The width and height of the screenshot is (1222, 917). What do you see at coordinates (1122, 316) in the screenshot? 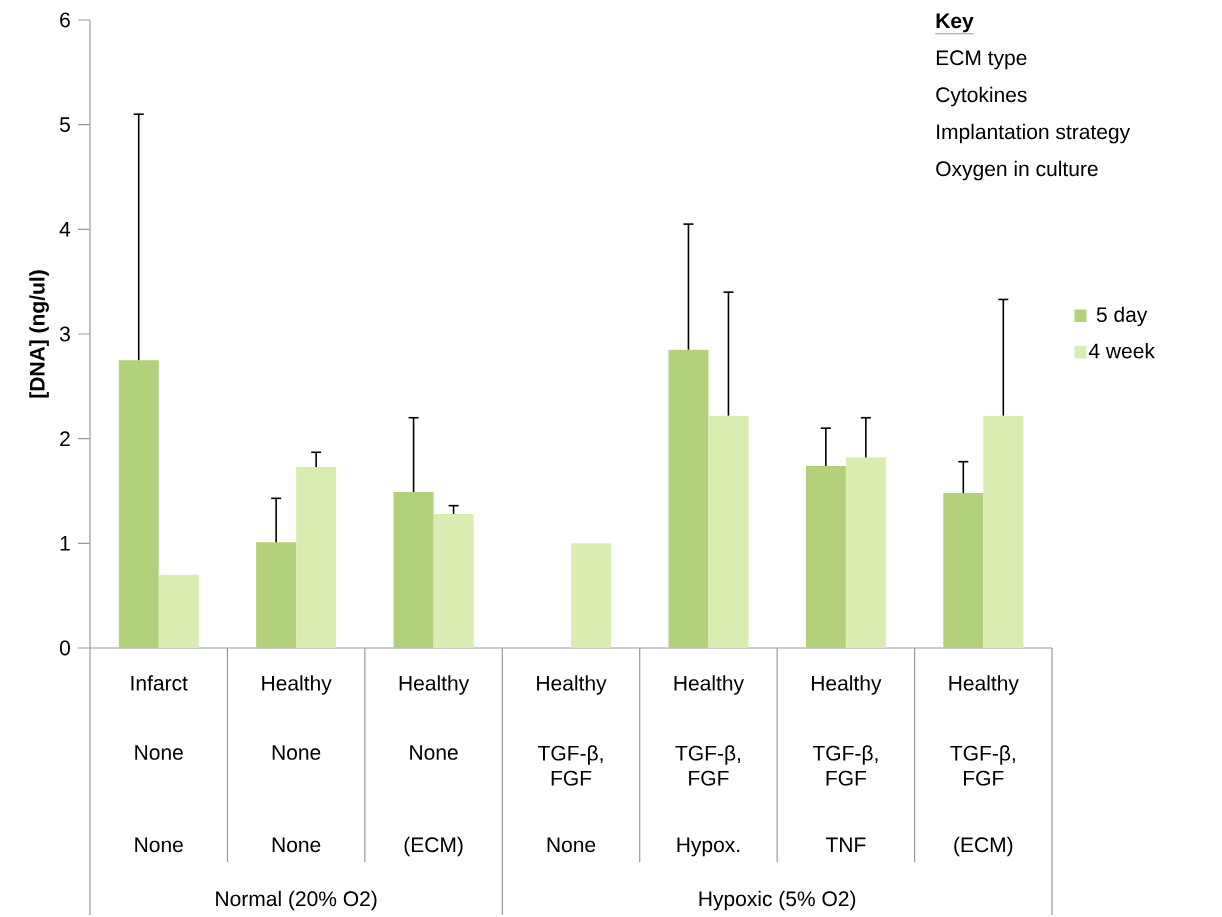
I see `legend-label: 5 day` at bounding box center [1122, 316].